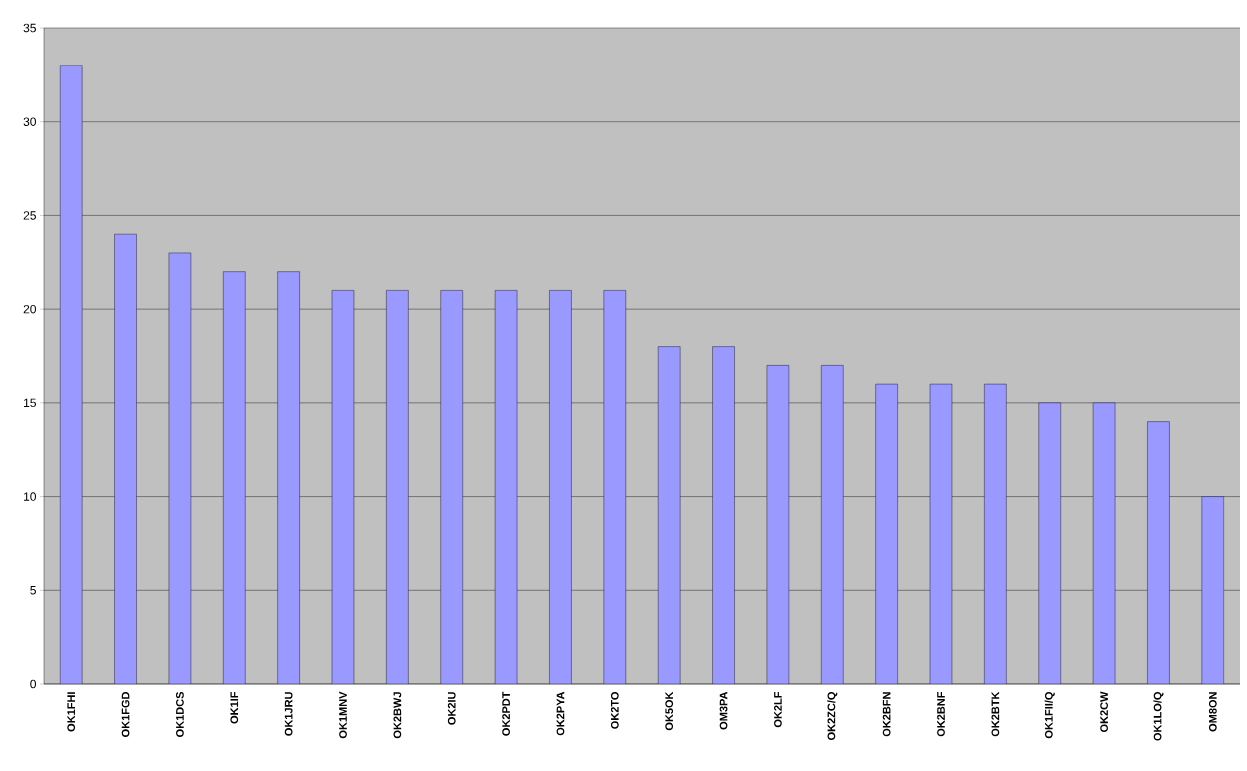  What do you see at coordinates (29, 309) in the screenshot?
I see `y-tick-label: 20` at bounding box center [29, 309].